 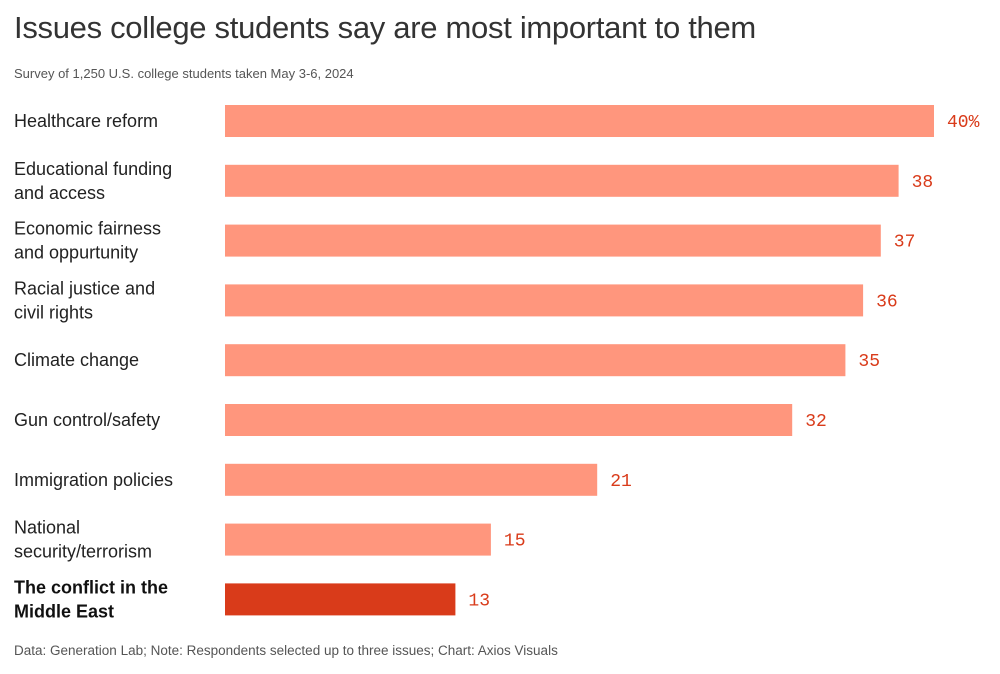 I want to click on value-label: 37, so click(x=905, y=243).